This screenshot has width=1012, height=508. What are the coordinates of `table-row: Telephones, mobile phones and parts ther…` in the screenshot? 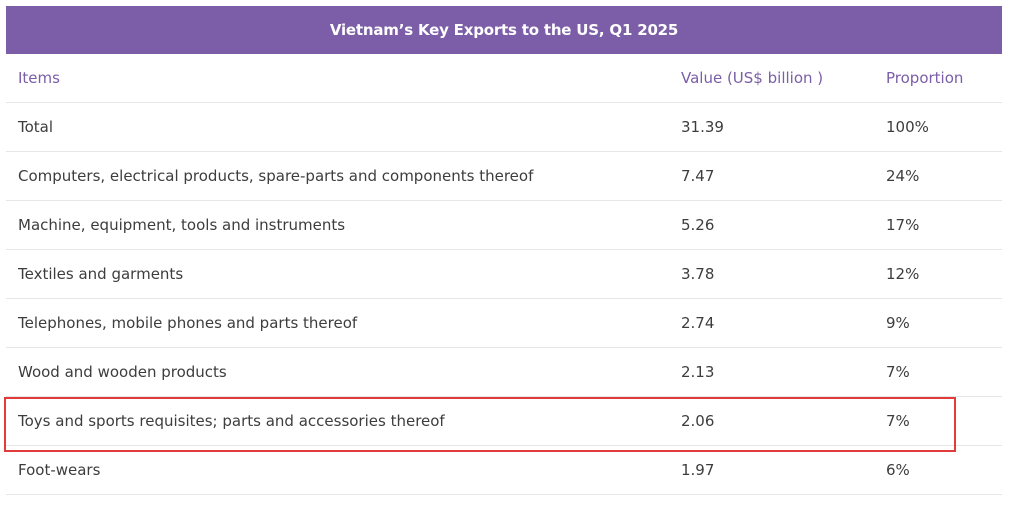 It's located at (504, 323).